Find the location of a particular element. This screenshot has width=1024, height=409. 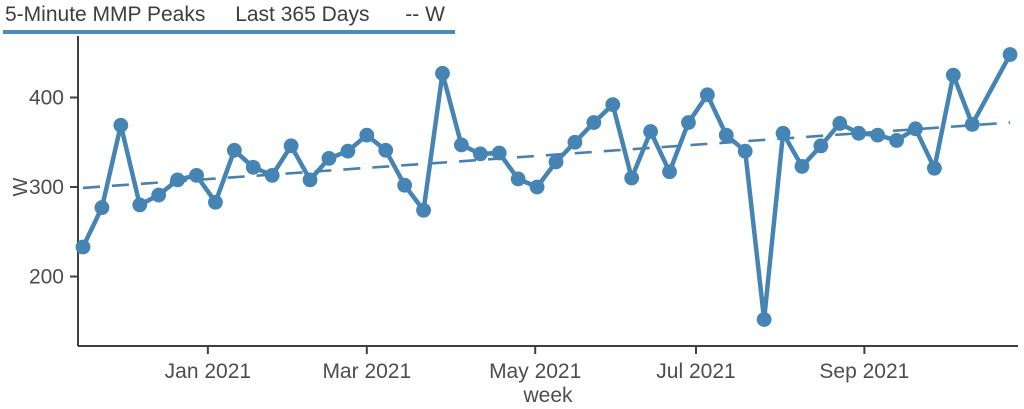

x-tick-label: Jan 2021 is located at coordinates (208, 371).